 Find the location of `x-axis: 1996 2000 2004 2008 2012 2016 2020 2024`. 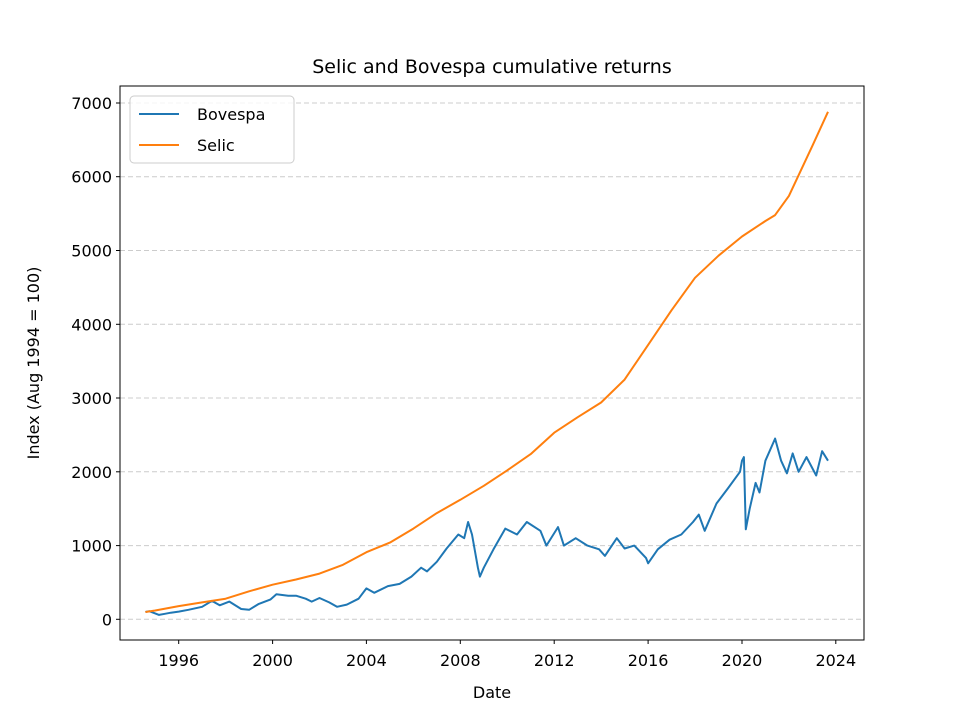

x-axis: 1996 2000 2004 2008 2012 2016 2020 2024 is located at coordinates (507, 655).